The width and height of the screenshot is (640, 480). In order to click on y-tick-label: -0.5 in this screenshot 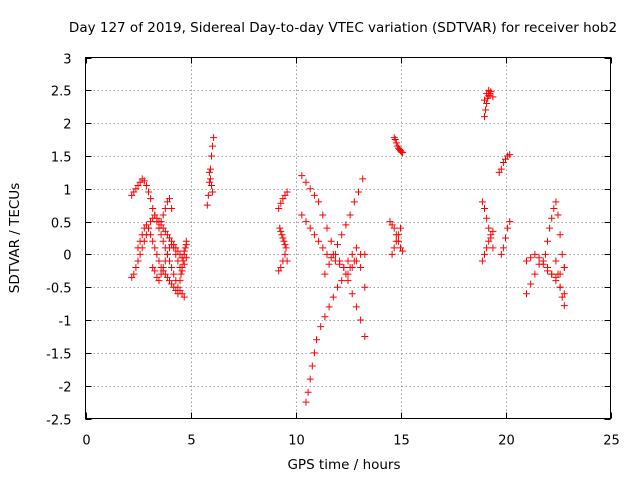, I will do `click(58, 289)`.